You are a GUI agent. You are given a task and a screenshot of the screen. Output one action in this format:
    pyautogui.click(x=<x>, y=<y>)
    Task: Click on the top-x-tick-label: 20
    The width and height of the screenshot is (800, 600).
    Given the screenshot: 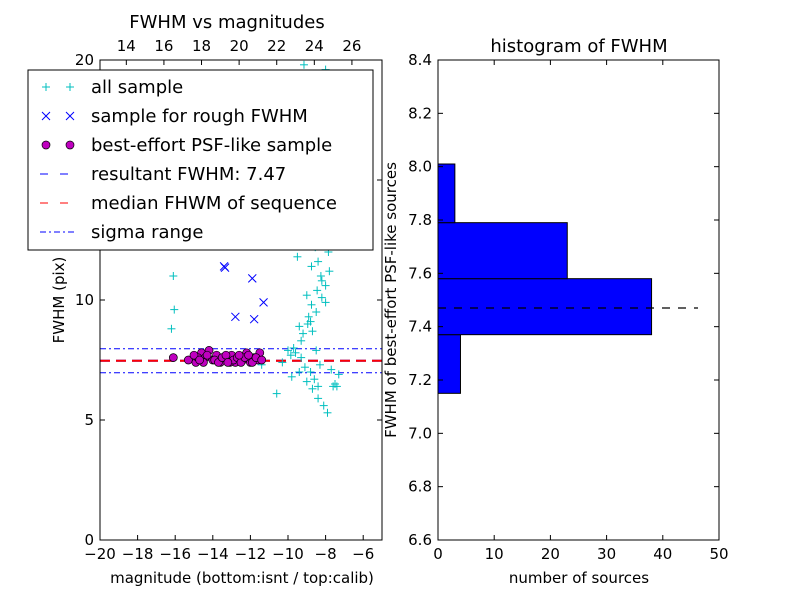 What is the action you would take?
    pyautogui.click(x=239, y=46)
    